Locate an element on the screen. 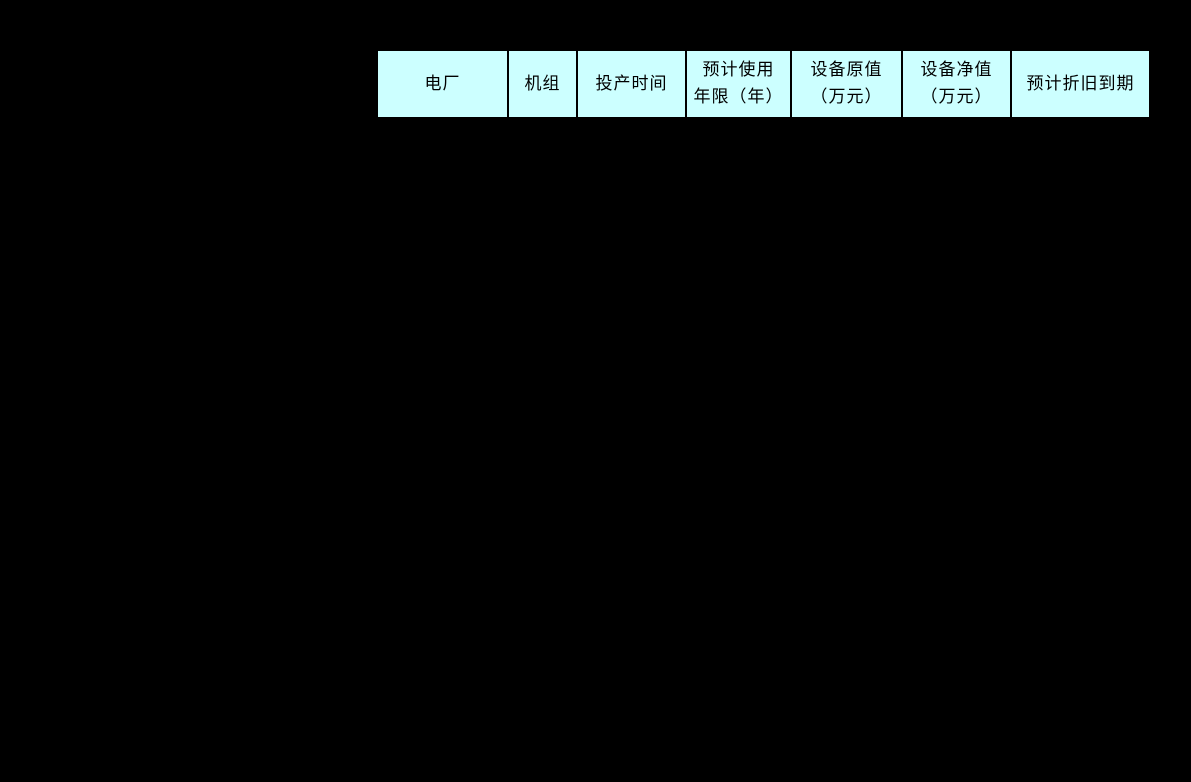  header-cell-label: 投产时间 is located at coordinates (631, 83).